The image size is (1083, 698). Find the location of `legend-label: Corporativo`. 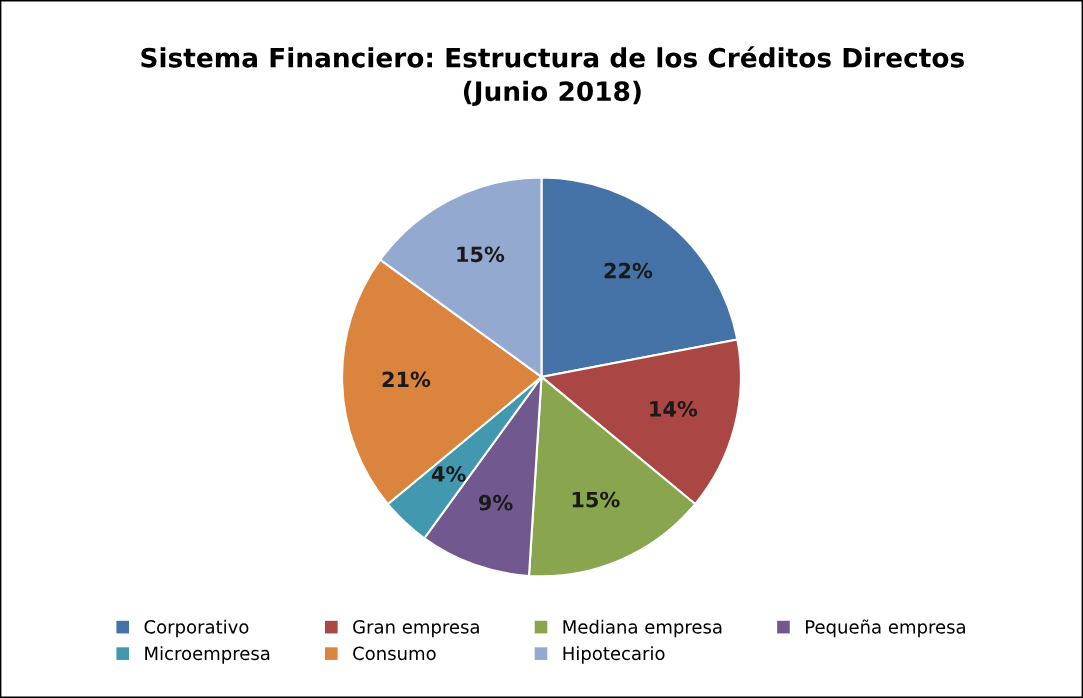

legend-label: Corporativo is located at coordinates (196, 628).